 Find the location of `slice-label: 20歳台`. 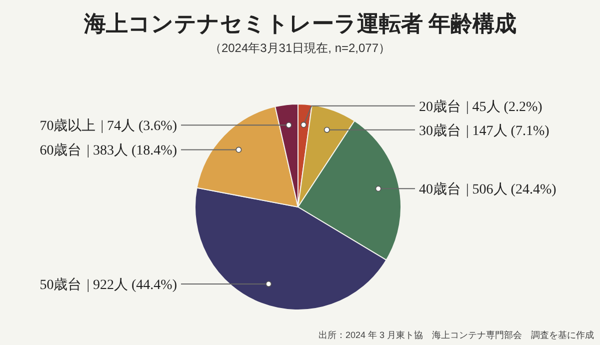

slice-label: 20歳台 is located at coordinates (440, 106).